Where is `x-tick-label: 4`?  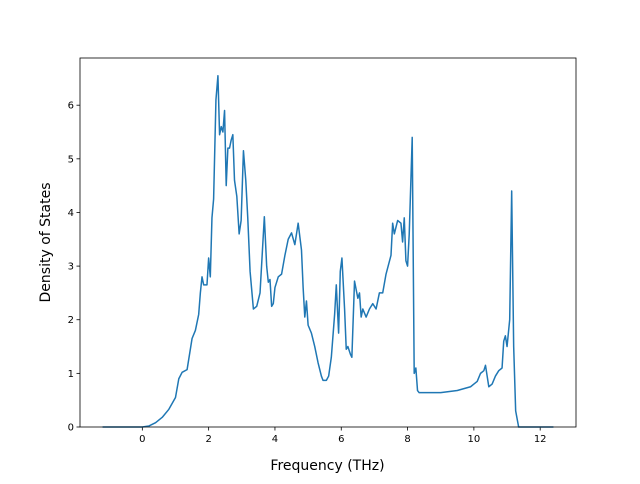 x-tick-label: 4 is located at coordinates (275, 439).